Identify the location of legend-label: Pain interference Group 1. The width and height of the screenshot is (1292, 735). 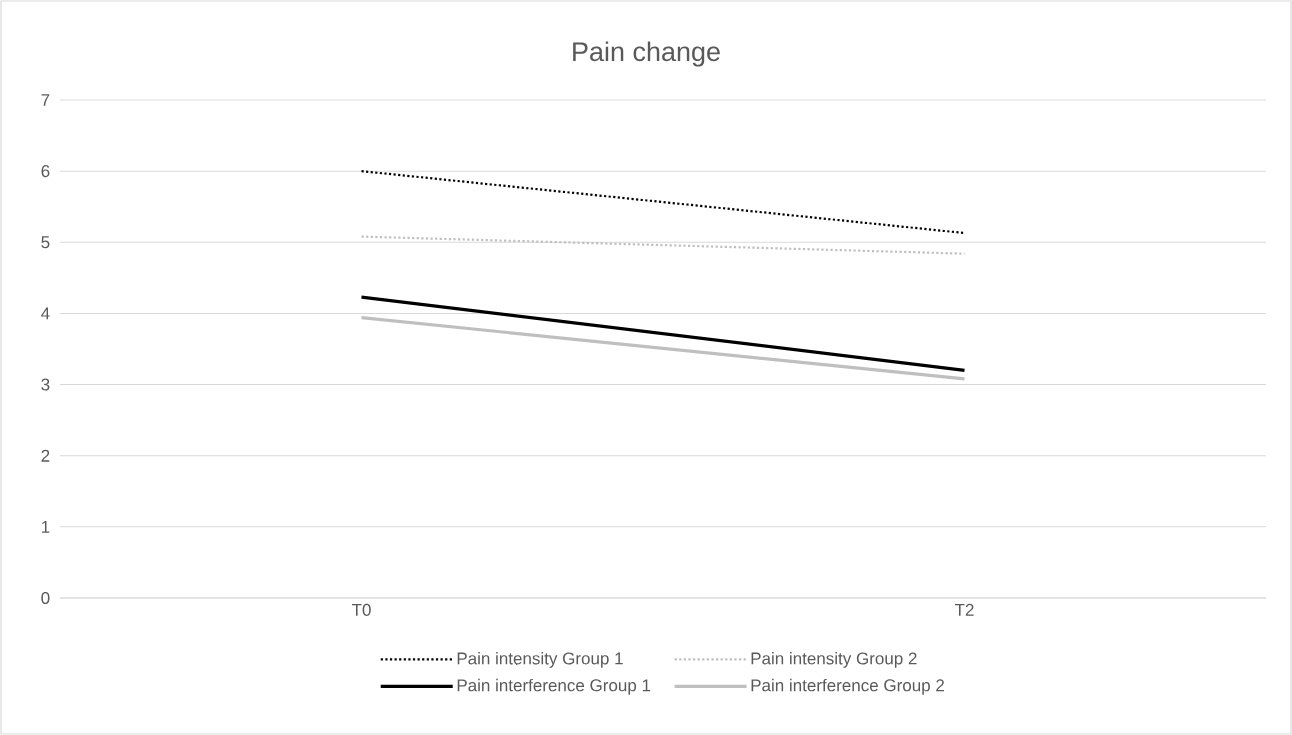
(554, 686).